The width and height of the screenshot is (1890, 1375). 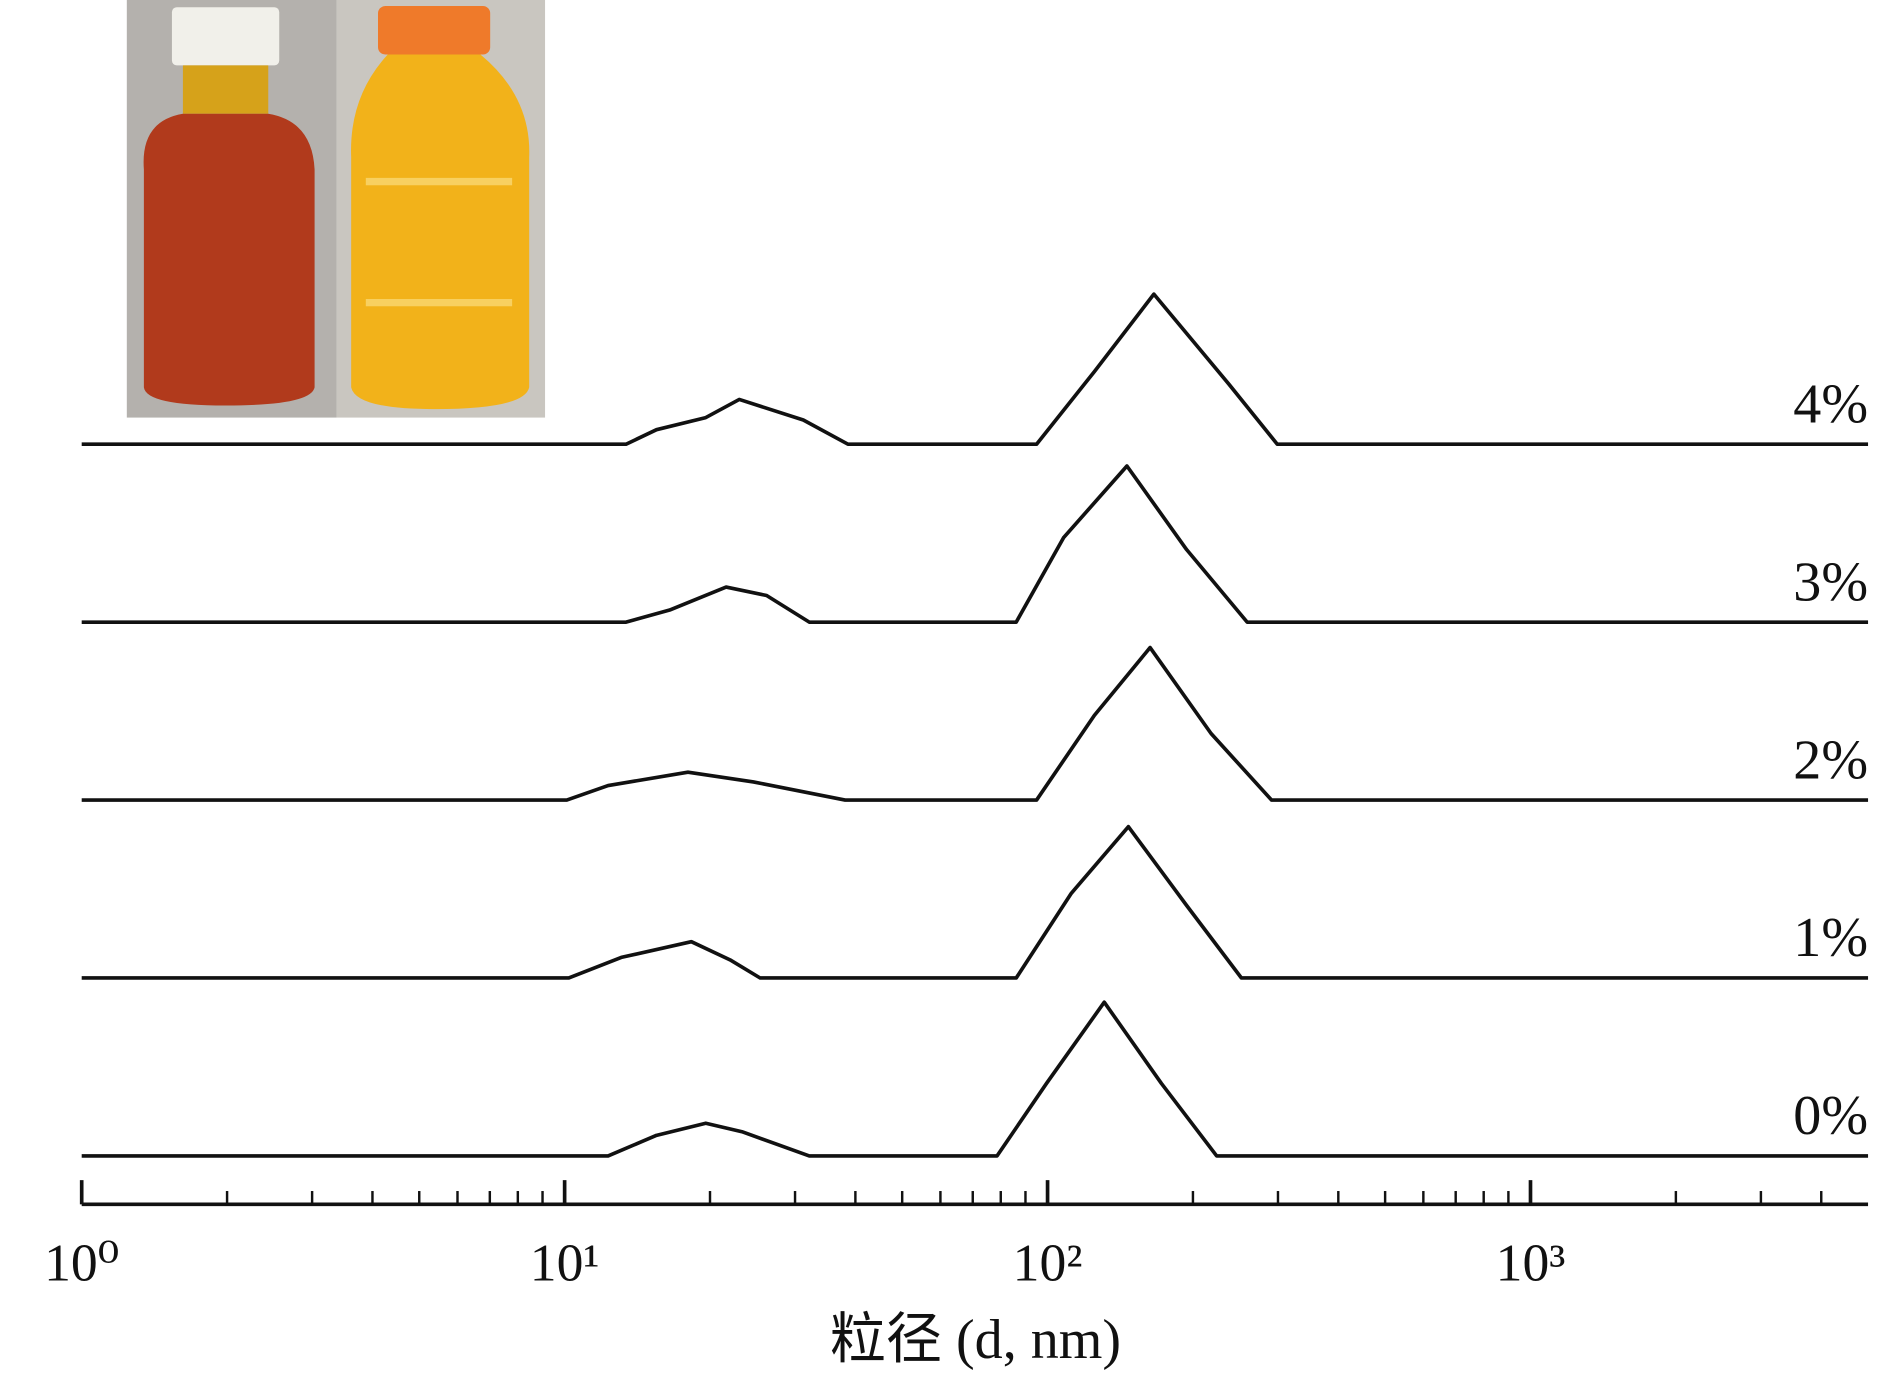 I want to click on x-tick-label: 10¹, so click(x=565, y=1263).